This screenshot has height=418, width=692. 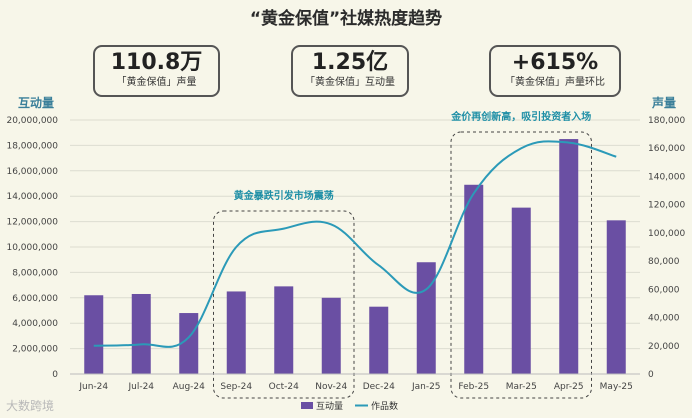 What do you see at coordinates (32, 197) in the screenshot?
I see `left-tick-label: 14,000,000` at bounding box center [32, 197].